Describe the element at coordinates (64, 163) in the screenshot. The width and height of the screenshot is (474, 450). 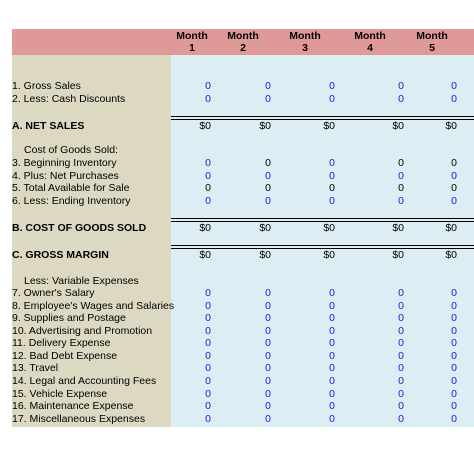
I see `row-label: 3. Beginning Inventory` at that location.